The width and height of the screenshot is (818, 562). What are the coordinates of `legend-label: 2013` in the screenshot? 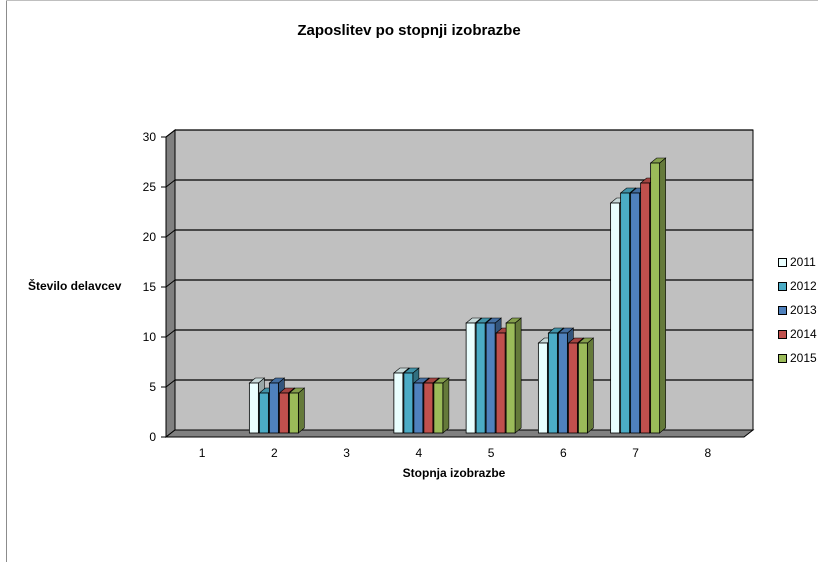 It's located at (803, 310).